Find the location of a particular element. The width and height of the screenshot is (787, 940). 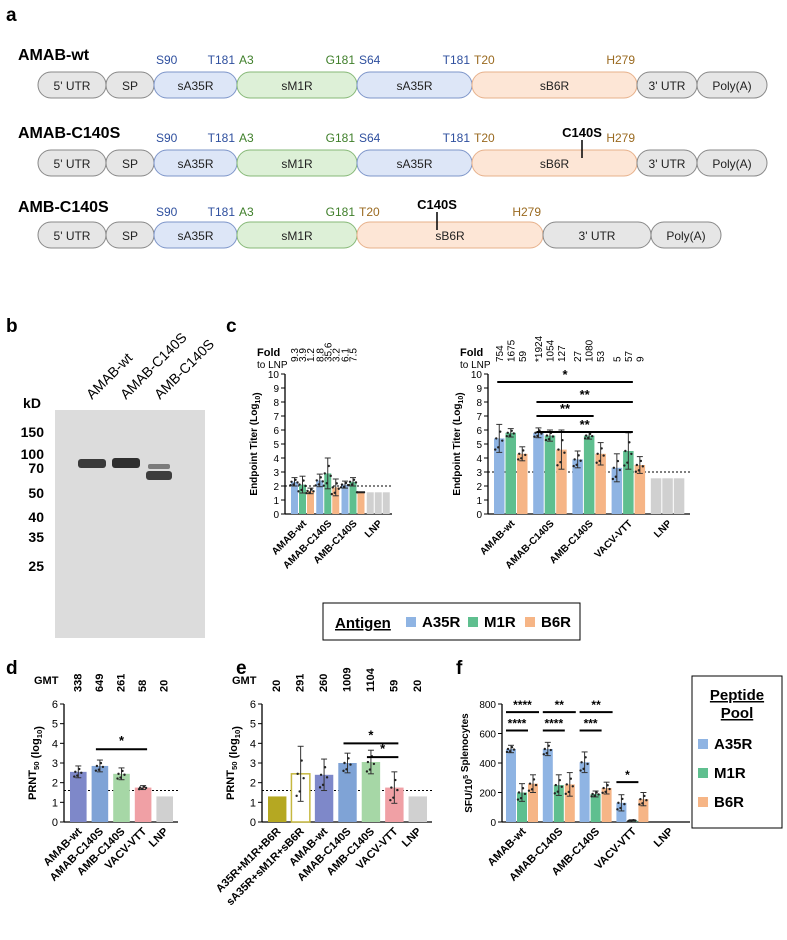

chart-c_right-fold-value: 1054 is located at coordinates (550, 350).